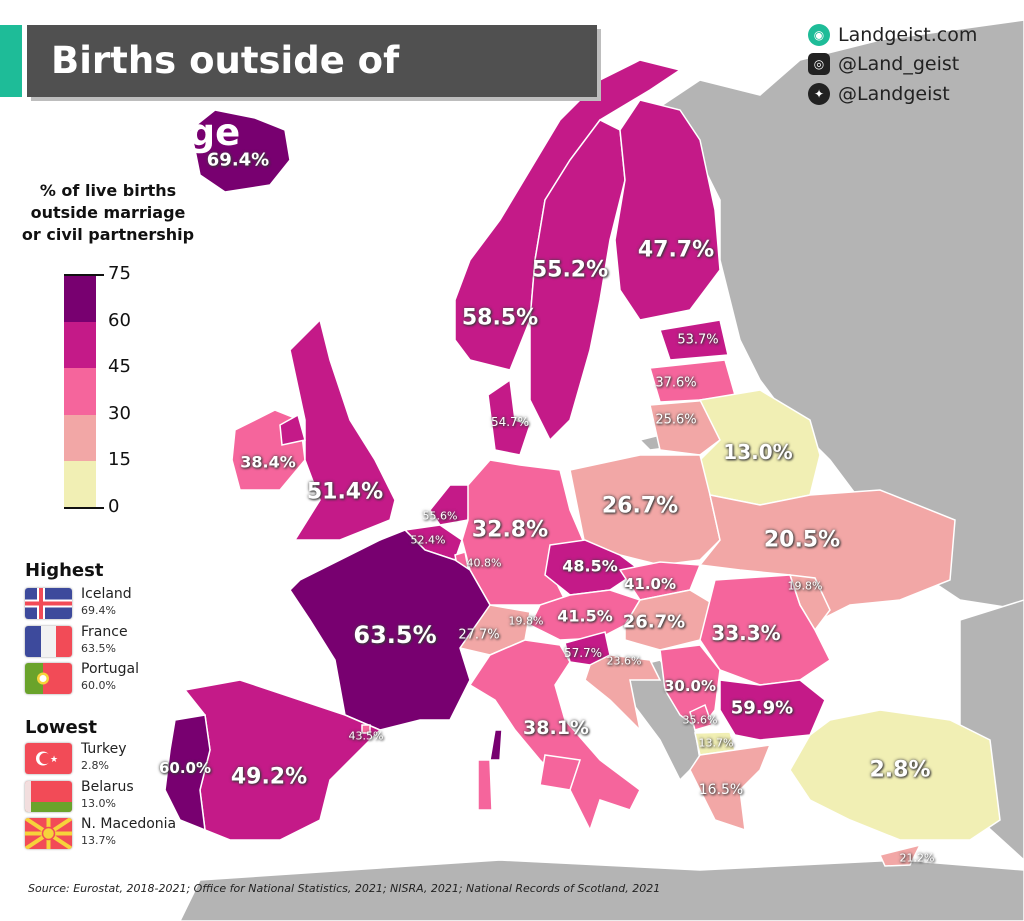 Image resolution: width=1024 pixels, height=921 pixels. I want to click on region-slovakia, so click(660, 581).